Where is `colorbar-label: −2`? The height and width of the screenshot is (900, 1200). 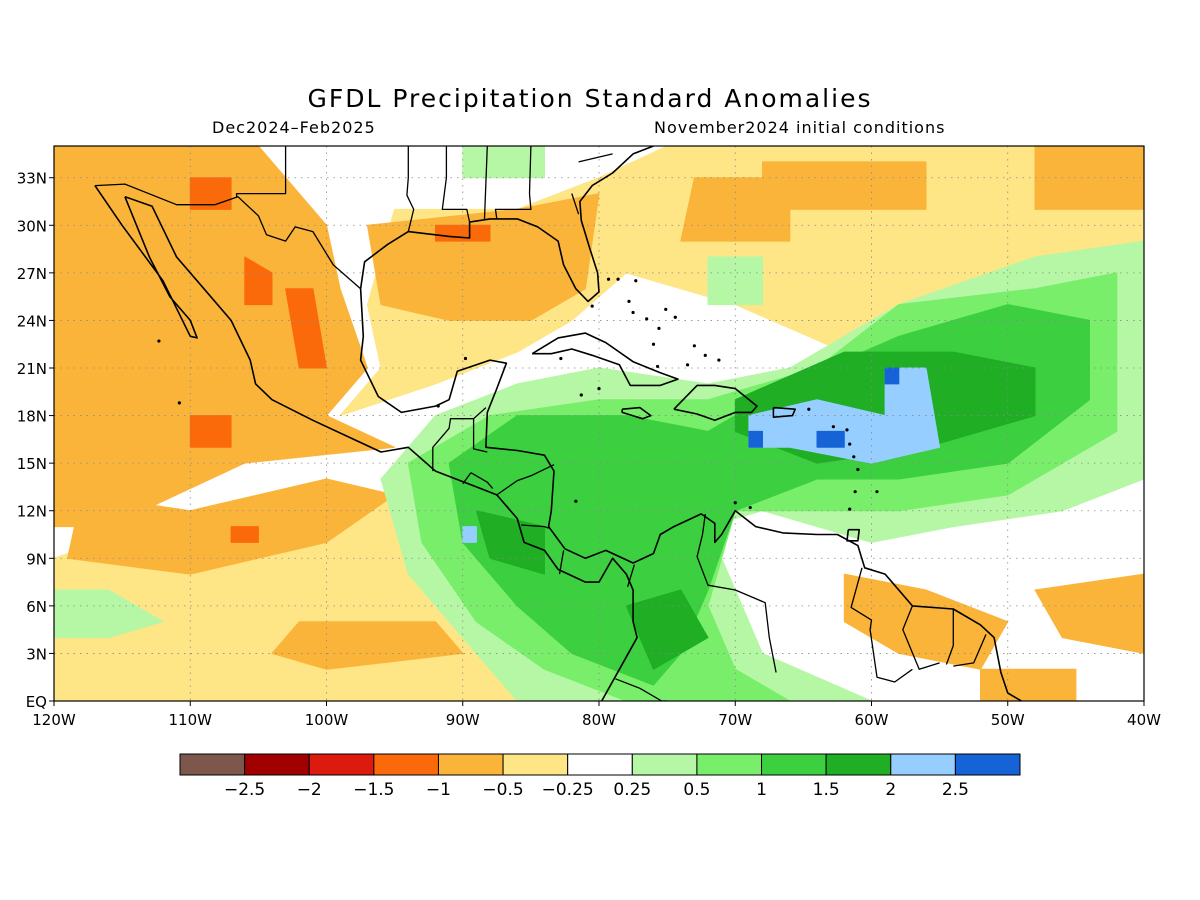
colorbar-label: −2 is located at coordinates (309, 790).